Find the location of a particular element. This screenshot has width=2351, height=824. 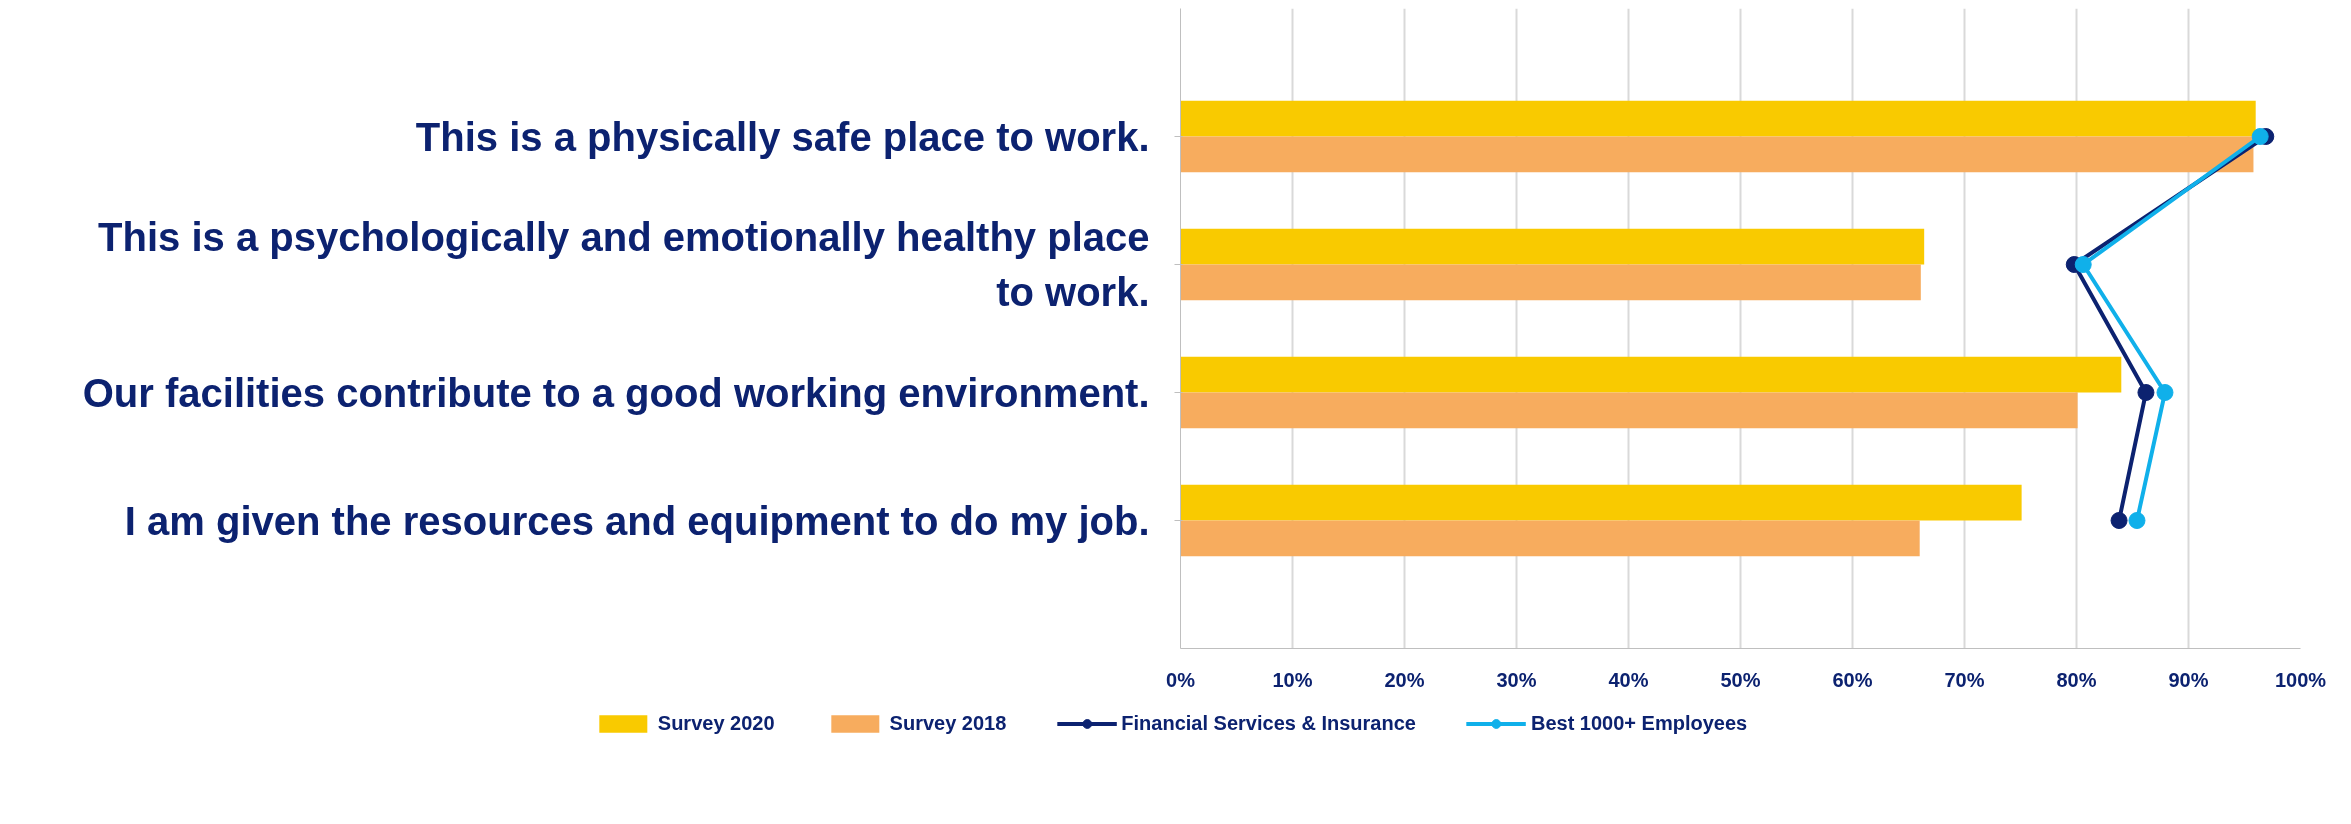

legend-label: Survey 2018 is located at coordinates (948, 723).